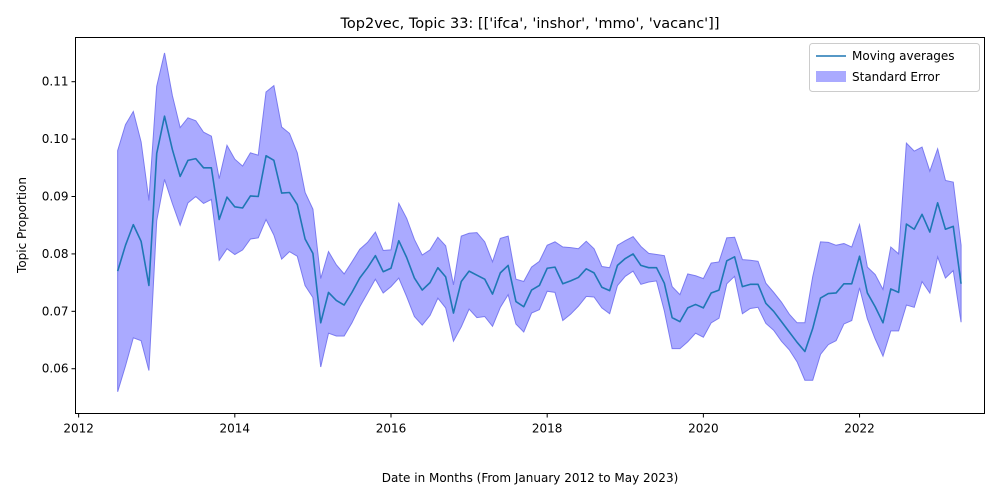  What do you see at coordinates (22, 225) in the screenshot?
I see `y-axis-title: Topic Proportion` at bounding box center [22, 225].